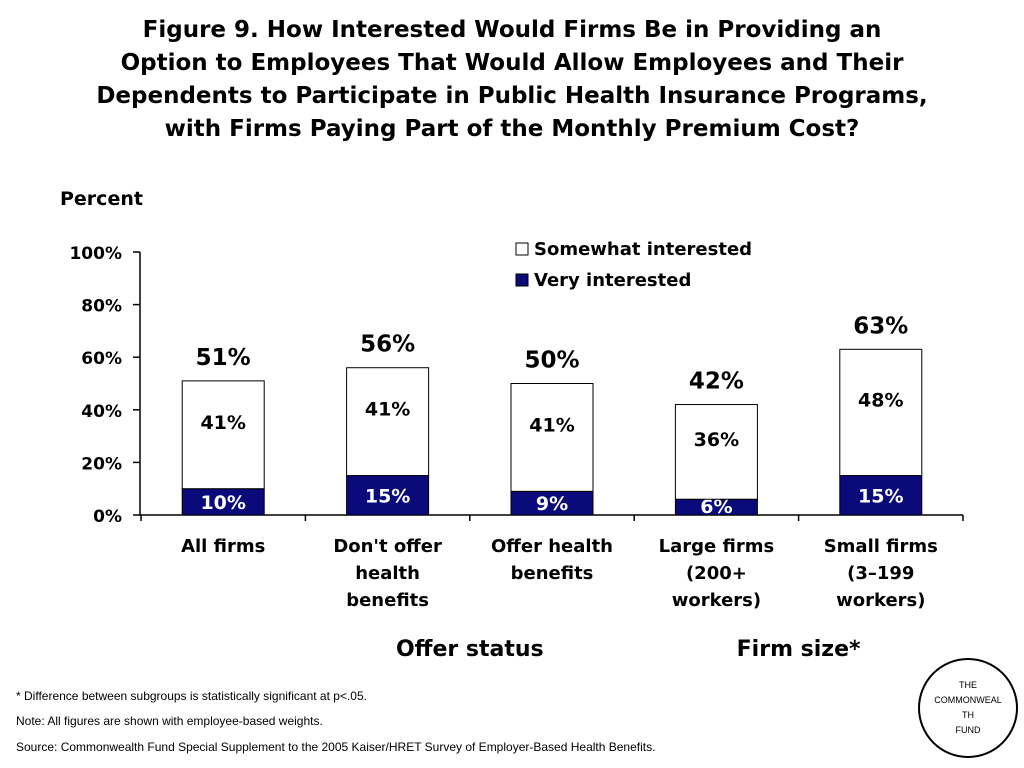  Describe the element at coordinates (101, 307) in the screenshot. I see `y-tick-label: 80%` at that location.